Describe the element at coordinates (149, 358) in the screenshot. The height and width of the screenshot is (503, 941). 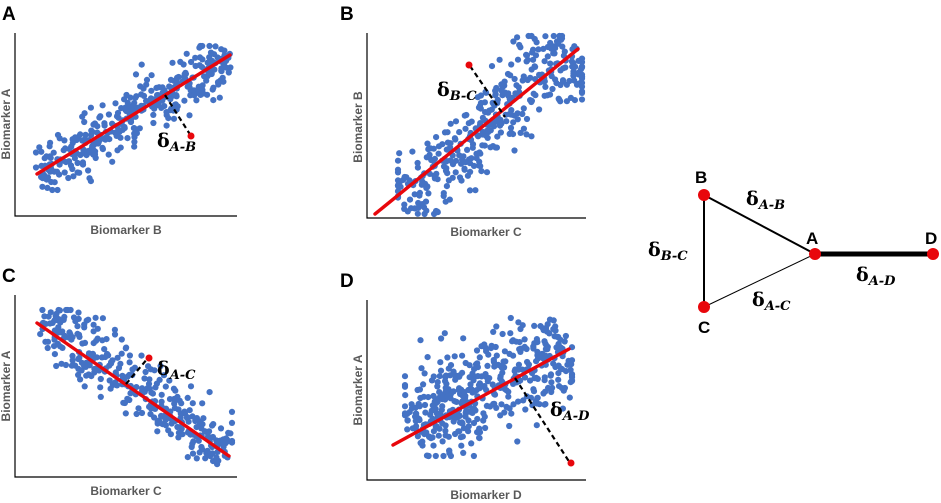
I see `panel-c-outlier-point` at that location.